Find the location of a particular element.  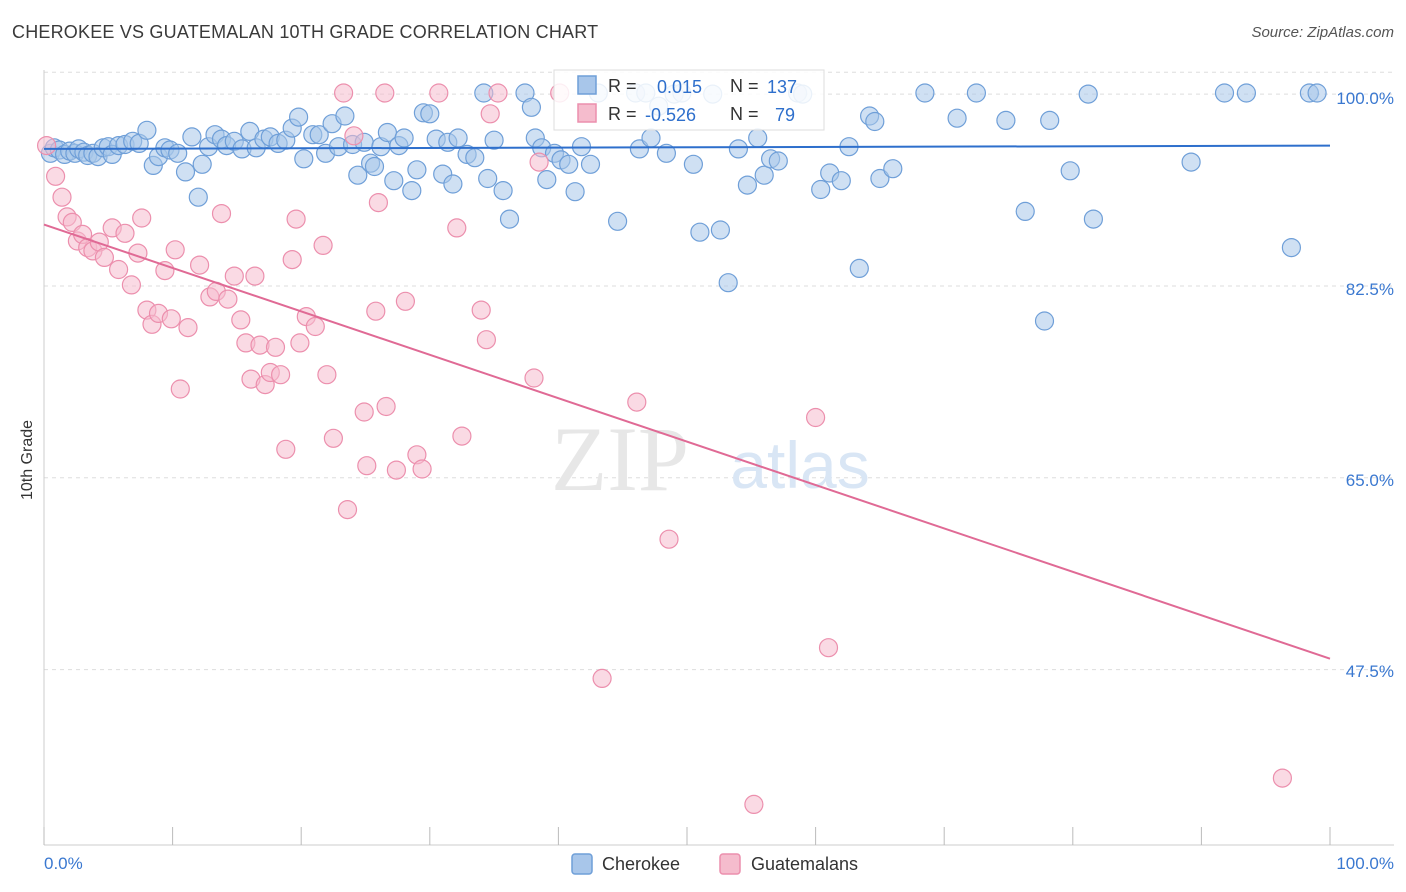

legend-box is located at coordinates (689, 100).